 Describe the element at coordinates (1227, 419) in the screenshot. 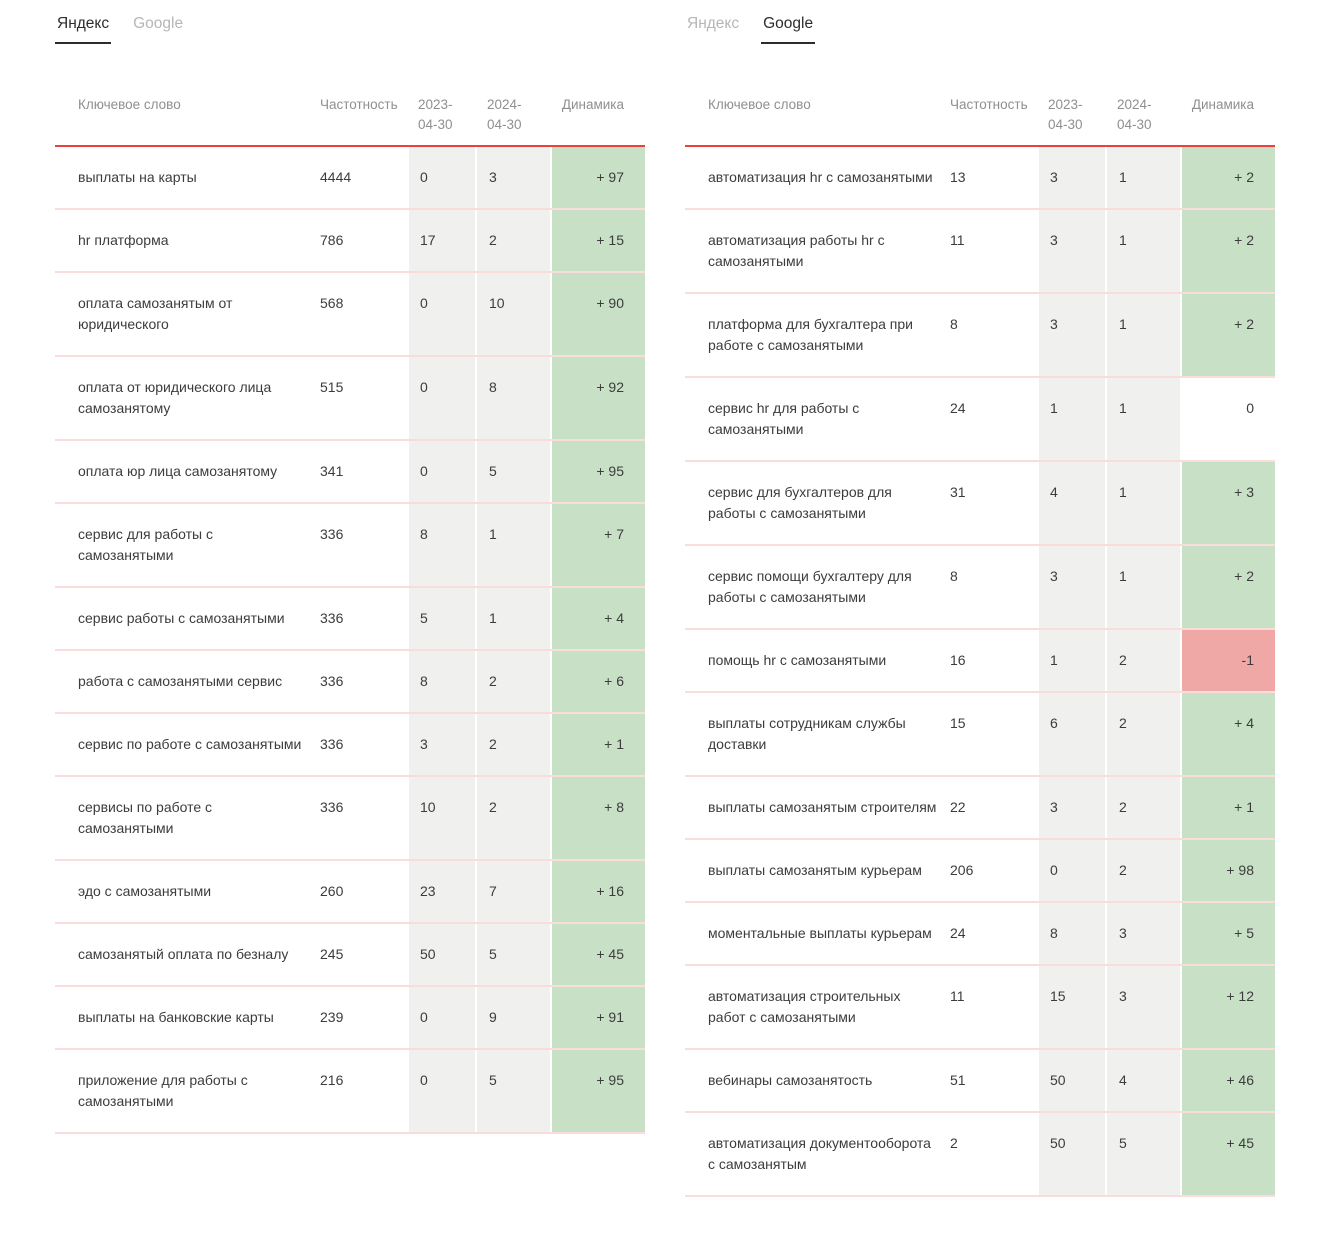

I see `dynamics-cell: 0` at that location.